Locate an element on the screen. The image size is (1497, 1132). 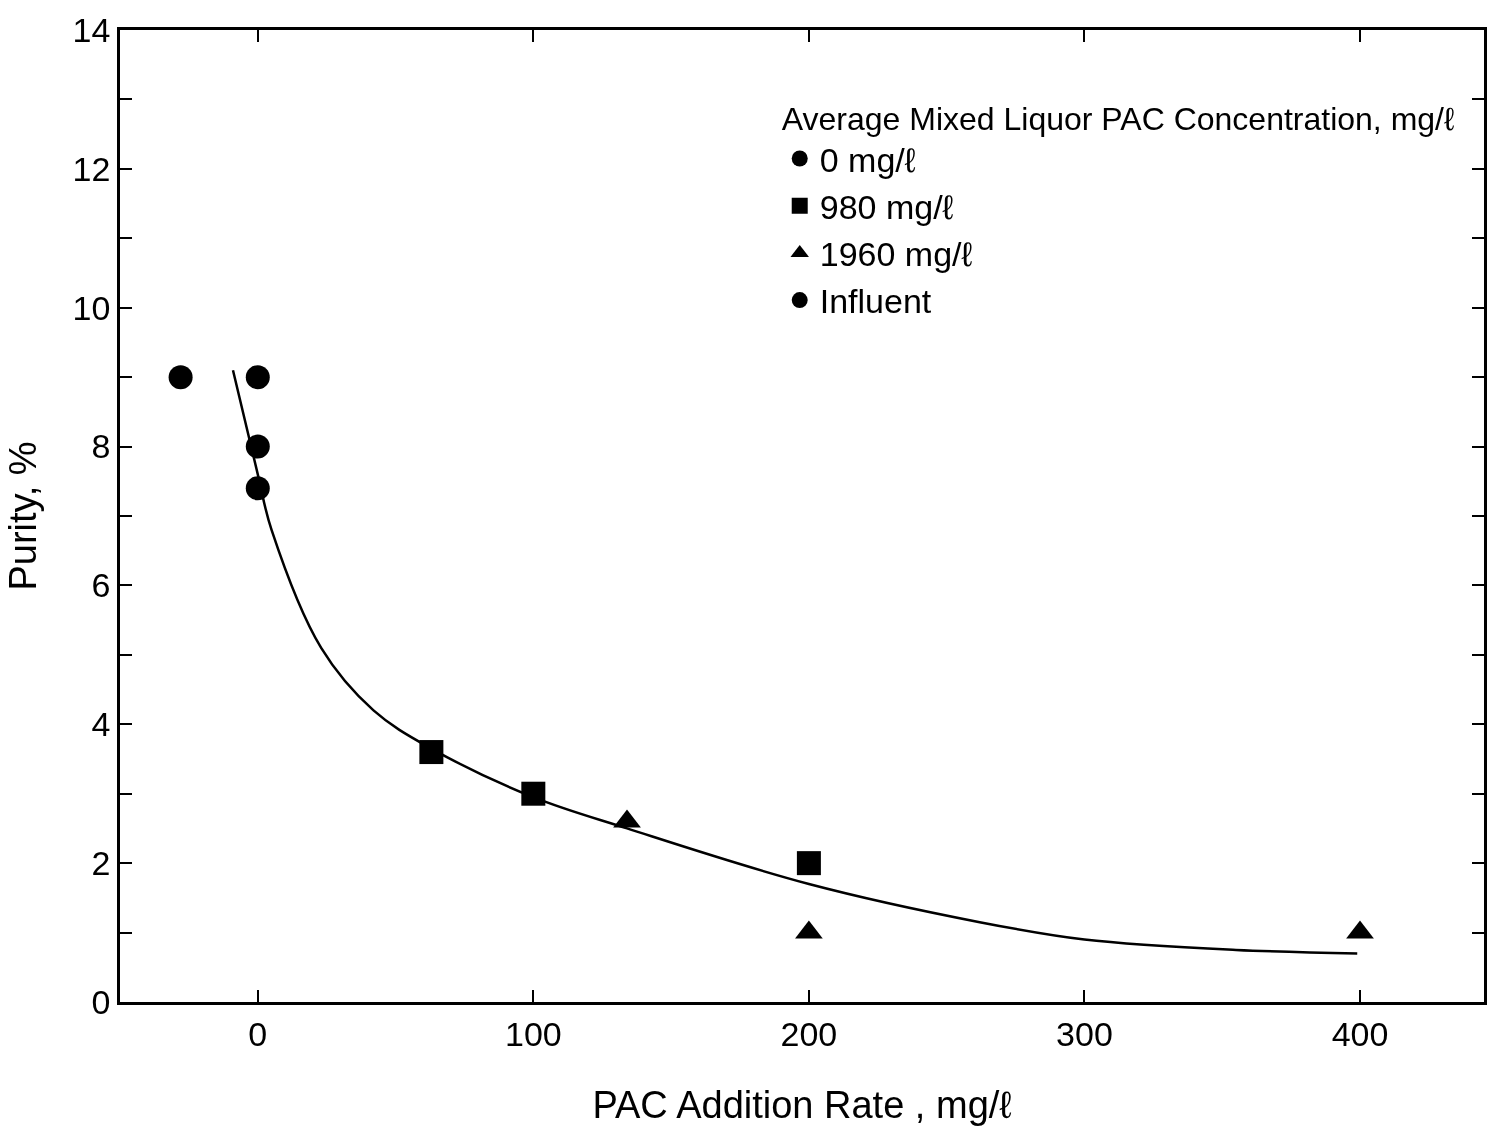
y-tick-label: 14 is located at coordinates (91, 29).